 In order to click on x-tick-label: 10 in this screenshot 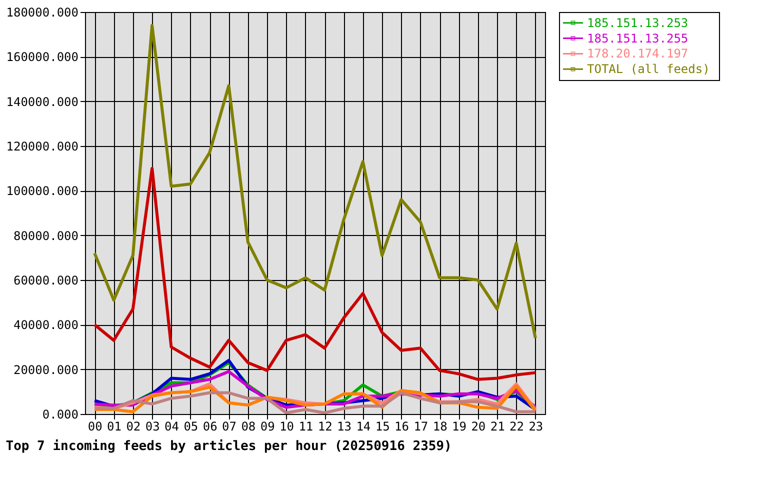, I will do `click(287, 427)`.